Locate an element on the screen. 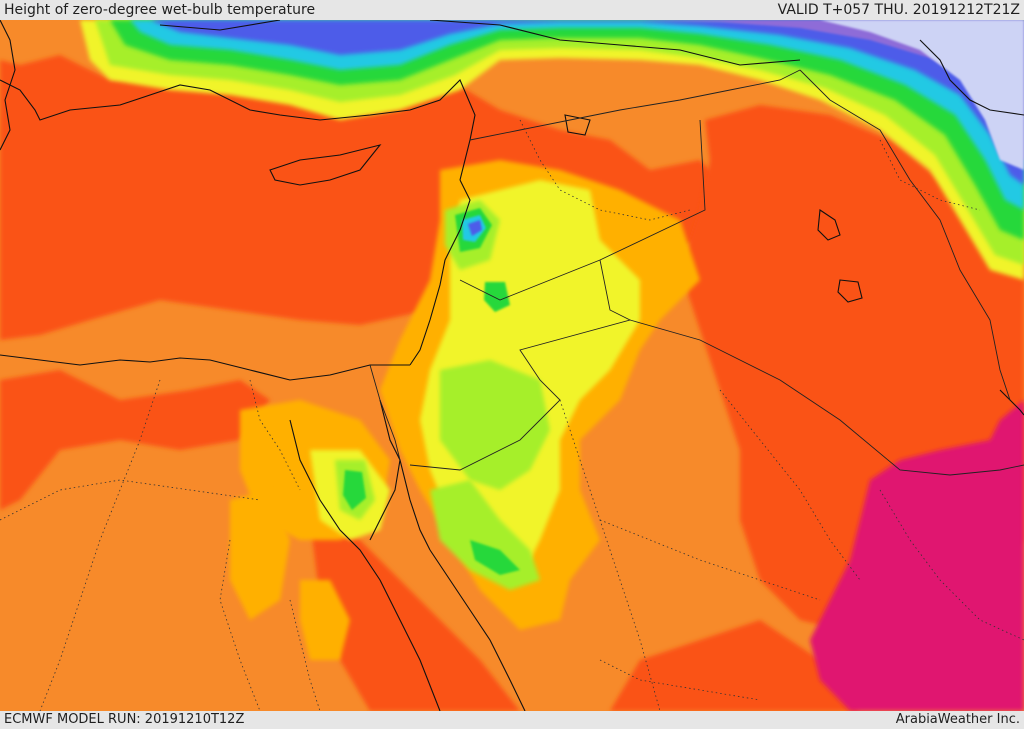 The image size is (1024, 729). amber-red-sea-patch is located at coordinates (325, 620).